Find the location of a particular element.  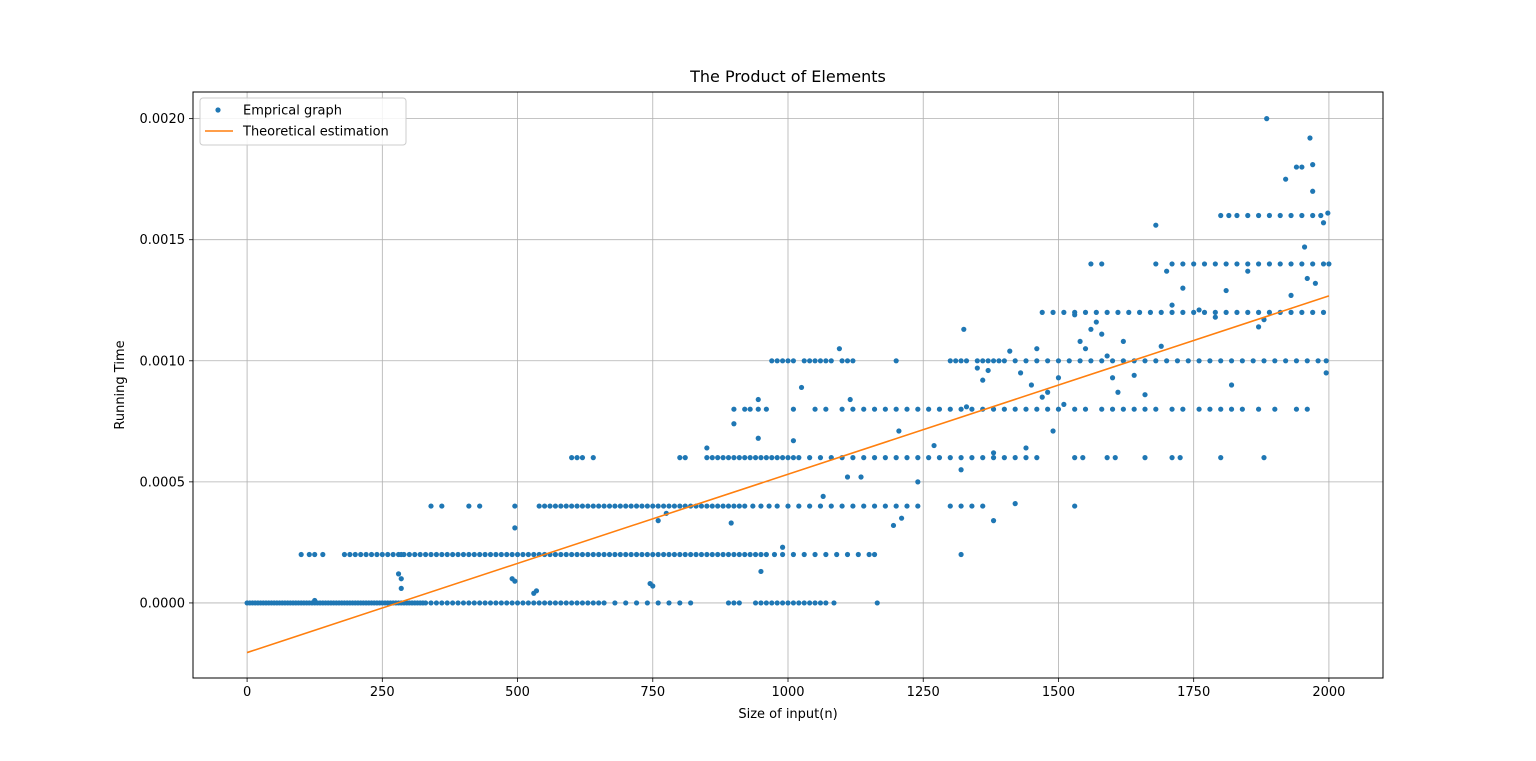

y-tick-label: 0.0020 is located at coordinates (163, 119).